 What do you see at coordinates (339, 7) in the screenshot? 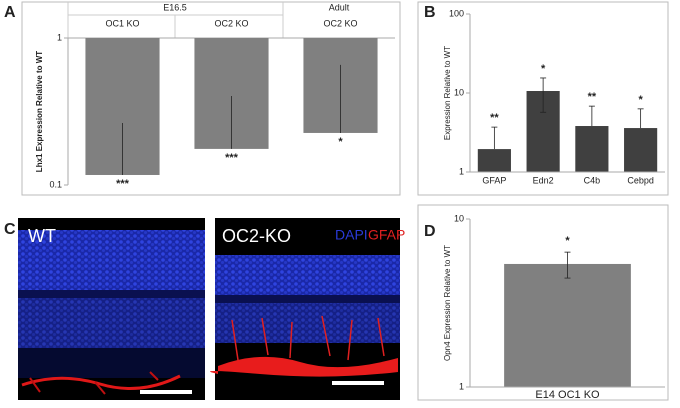
I see `group-label: Adult` at bounding box center [339, 7].